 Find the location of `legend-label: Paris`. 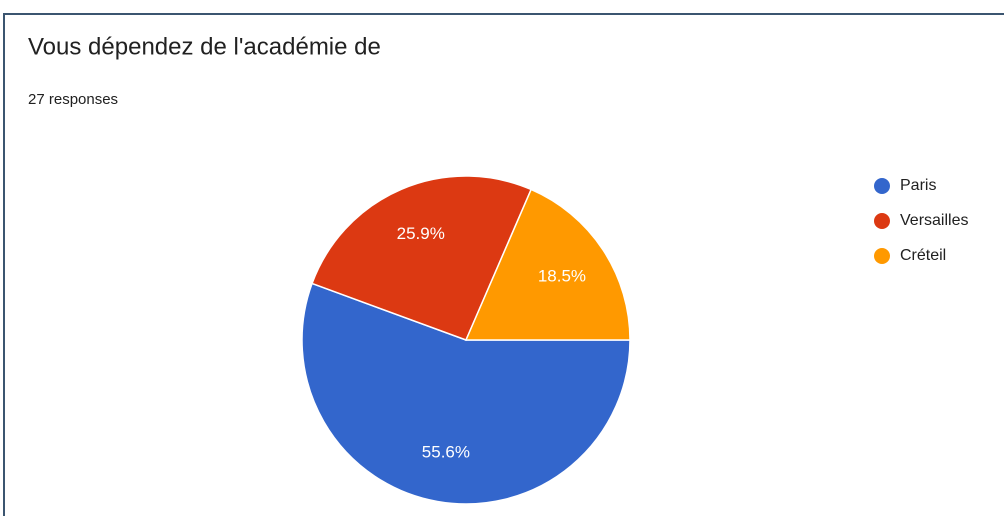

legend-label: Paris is located at coordinates (918, 185).